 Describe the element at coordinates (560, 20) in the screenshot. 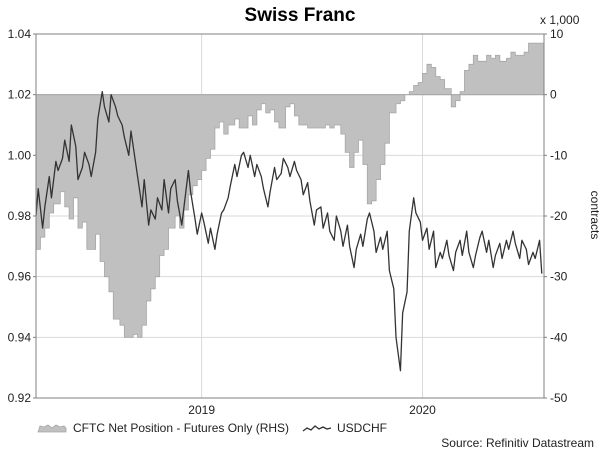

I see `right-axis-multiplier: x 1,000` at that location.